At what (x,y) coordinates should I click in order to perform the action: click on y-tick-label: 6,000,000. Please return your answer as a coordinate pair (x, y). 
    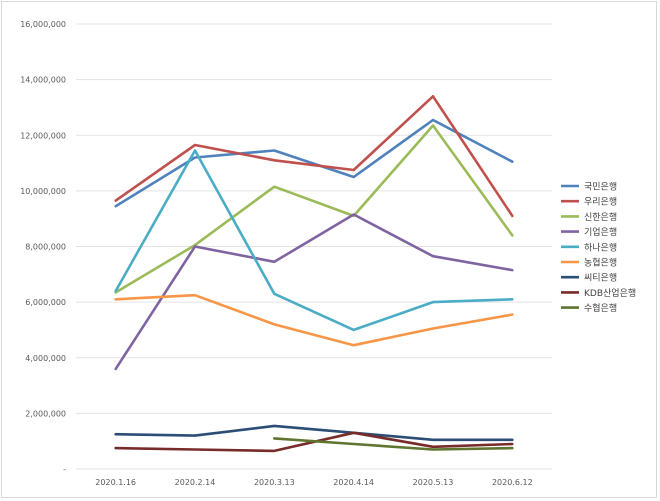
    Looking at the image, I should click on (45, 302).